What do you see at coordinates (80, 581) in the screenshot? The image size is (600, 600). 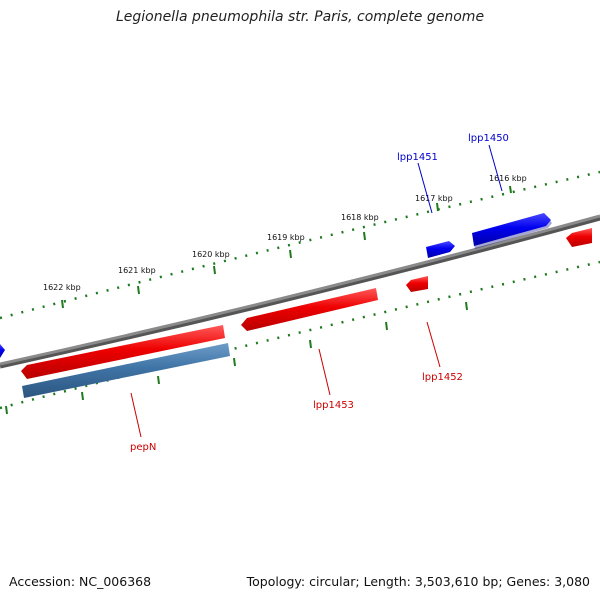 I see `accession-label: Accession: NC_006368` at bounding box center [80, 581].